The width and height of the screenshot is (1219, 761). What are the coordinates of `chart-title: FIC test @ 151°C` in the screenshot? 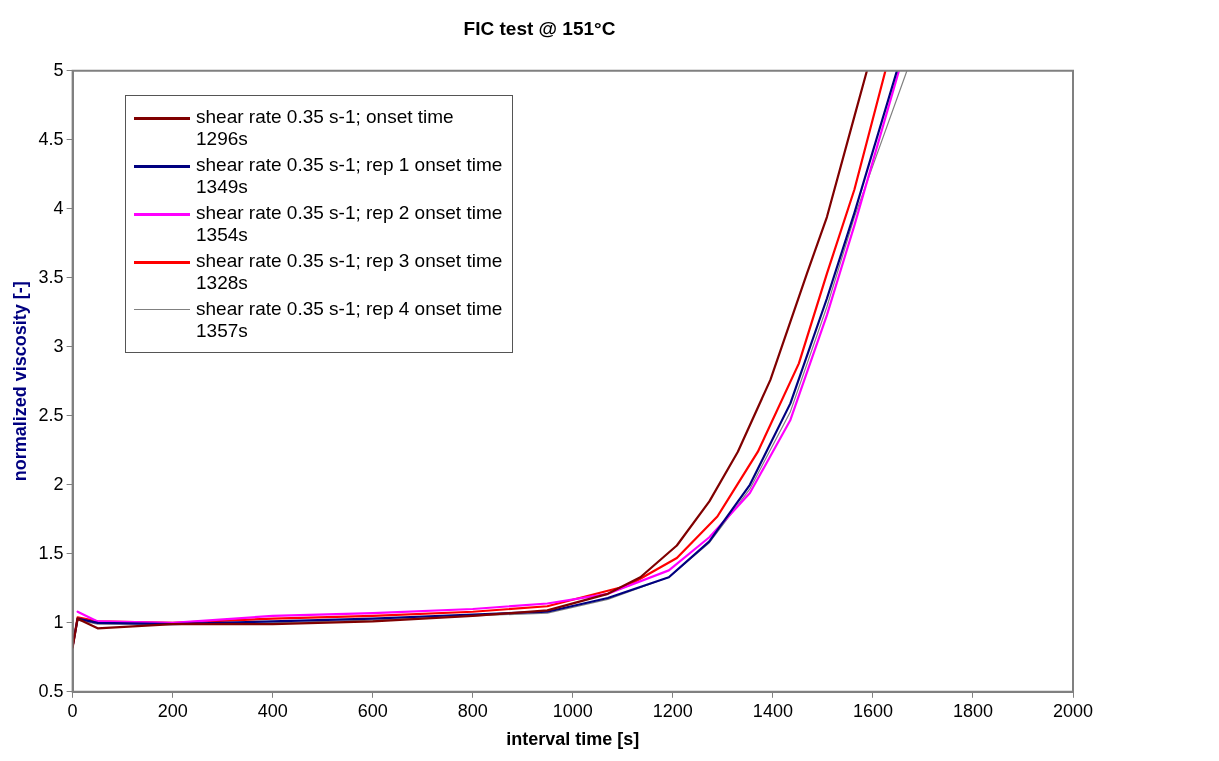 It's located at (539, 28).